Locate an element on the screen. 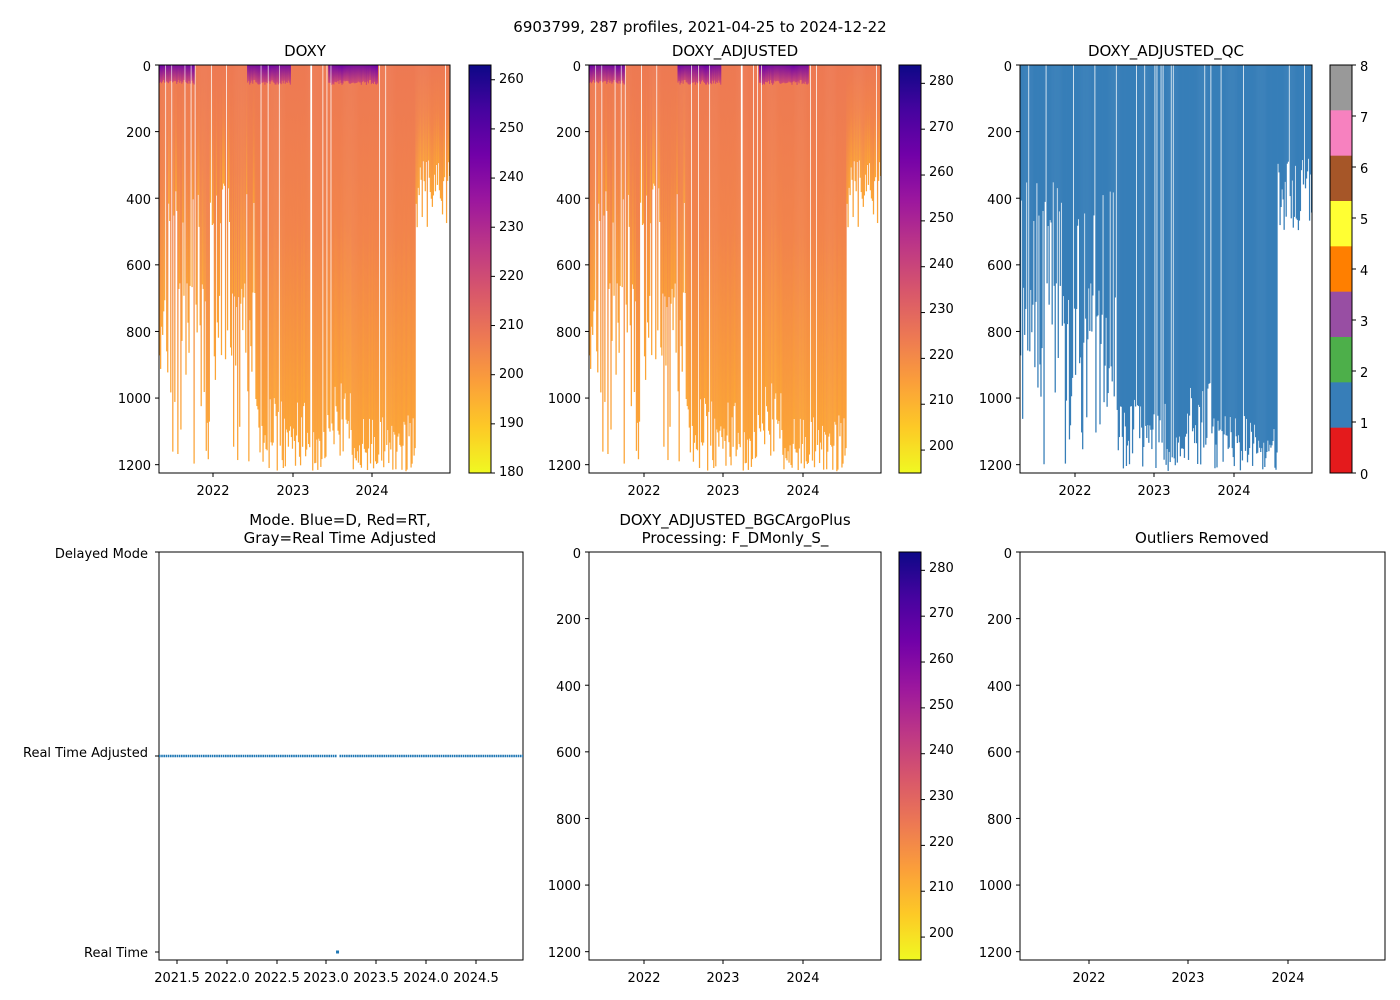  colorbar-tick-labels: 200 210 220 230 240 250 260 270 280 is located at coordinates (941, 751).